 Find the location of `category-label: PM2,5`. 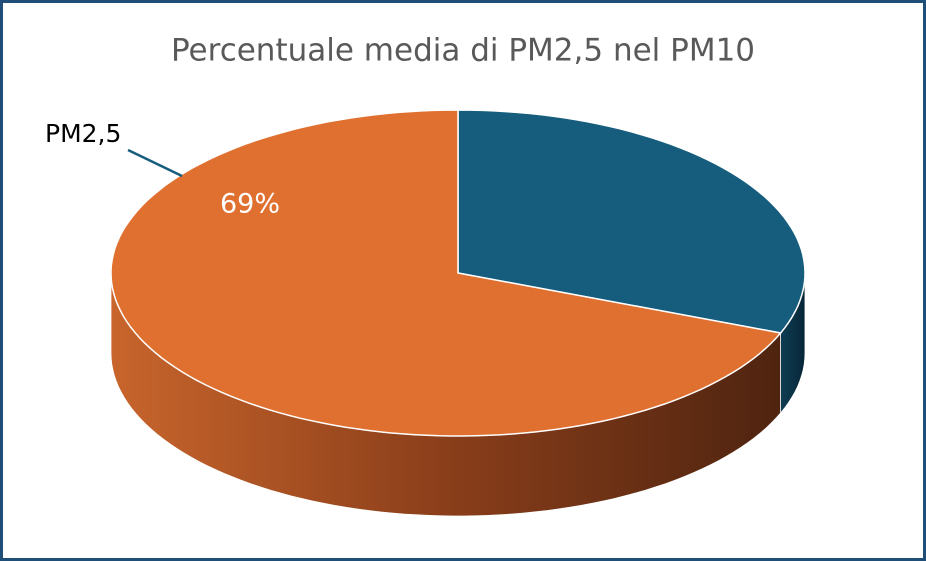

category-label: PM2,5 is located at coordinates (83, 133).